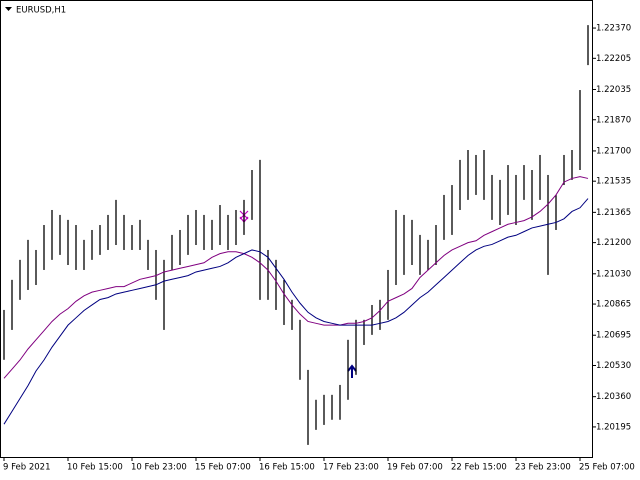  I want to click on x-tick-label: 9 Feb 2021, so click(27, 468).